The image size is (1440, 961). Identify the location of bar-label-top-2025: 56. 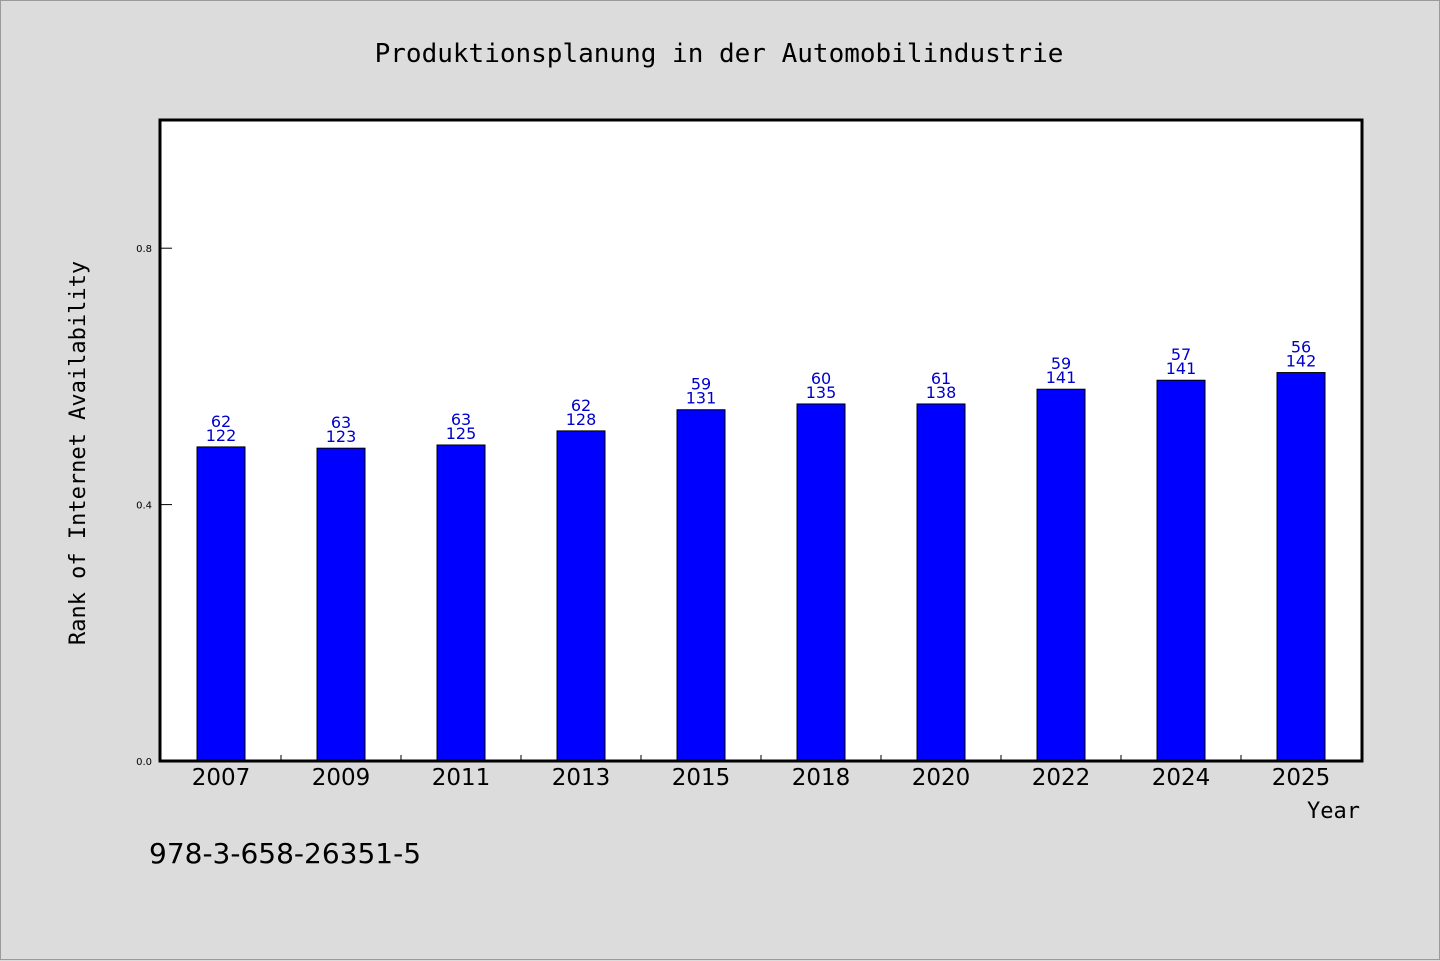
(1301, 347).